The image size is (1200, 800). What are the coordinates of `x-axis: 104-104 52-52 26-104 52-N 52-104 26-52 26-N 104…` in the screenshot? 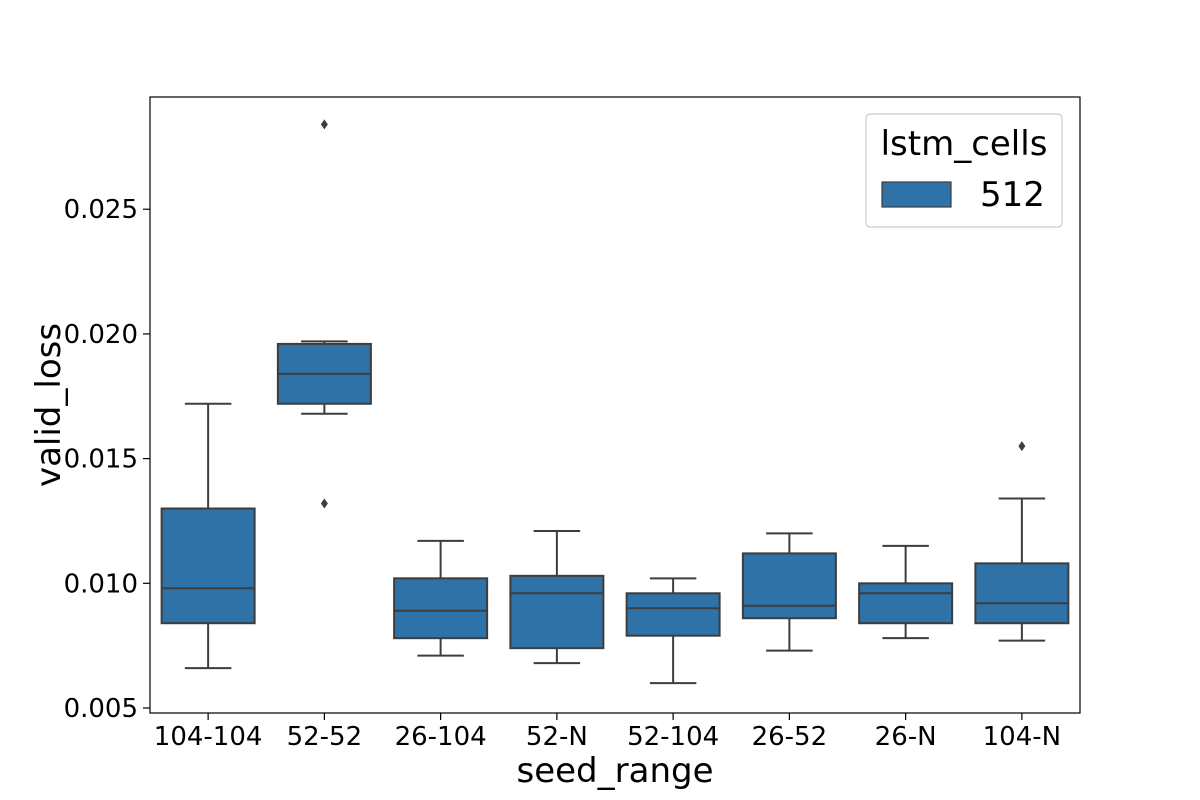 It's located at (607, 732).